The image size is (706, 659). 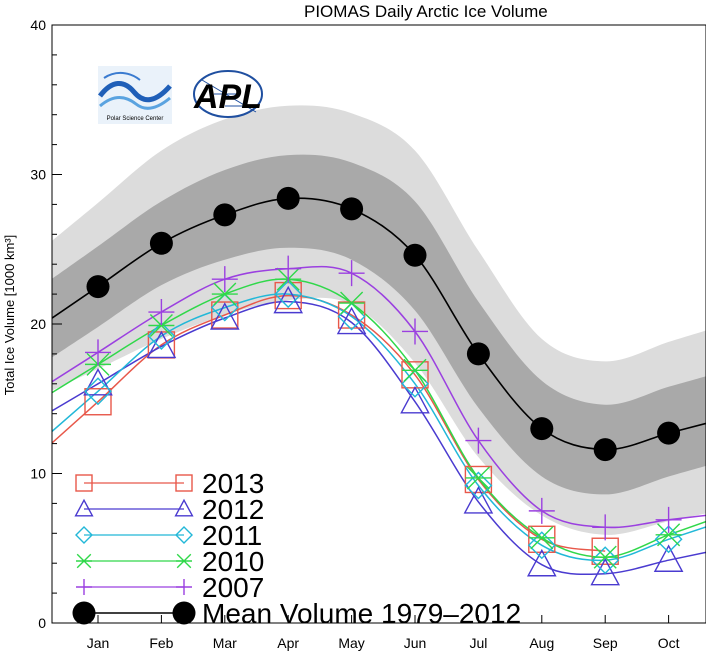 I want to click on data-point-2011-jul, so click(x=478, y=485).